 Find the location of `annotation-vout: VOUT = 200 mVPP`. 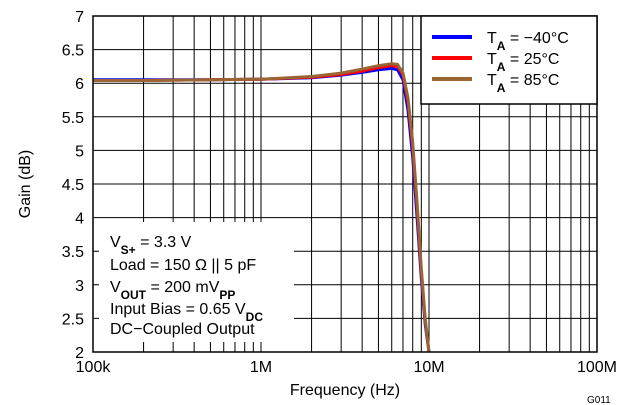

annotation-vout: VOUT = 200 mVPP is located at coordinates (172, 290).